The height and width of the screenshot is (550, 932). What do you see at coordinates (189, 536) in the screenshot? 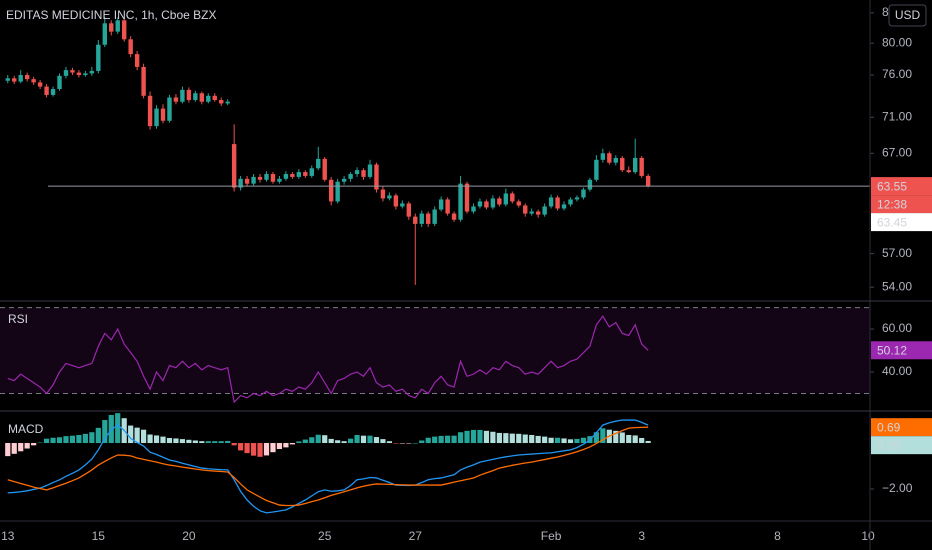
I see `x-tick-label: 20` at bounding box center [189, 536].